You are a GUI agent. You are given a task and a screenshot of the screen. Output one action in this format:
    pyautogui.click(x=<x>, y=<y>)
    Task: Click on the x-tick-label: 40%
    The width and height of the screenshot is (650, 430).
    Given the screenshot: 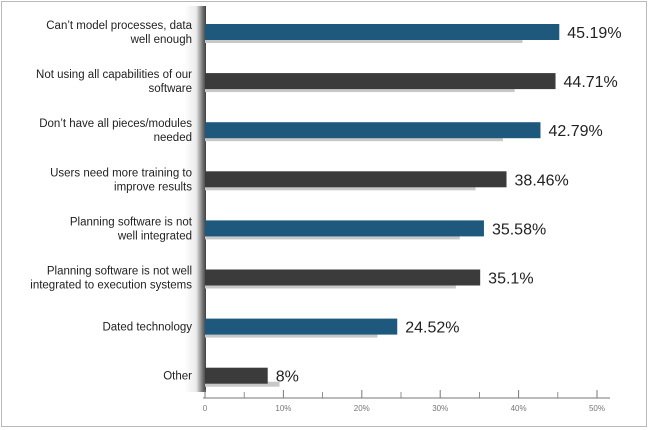 What is the action you would take?
    pyautogui.click(x=519, y=408)
    